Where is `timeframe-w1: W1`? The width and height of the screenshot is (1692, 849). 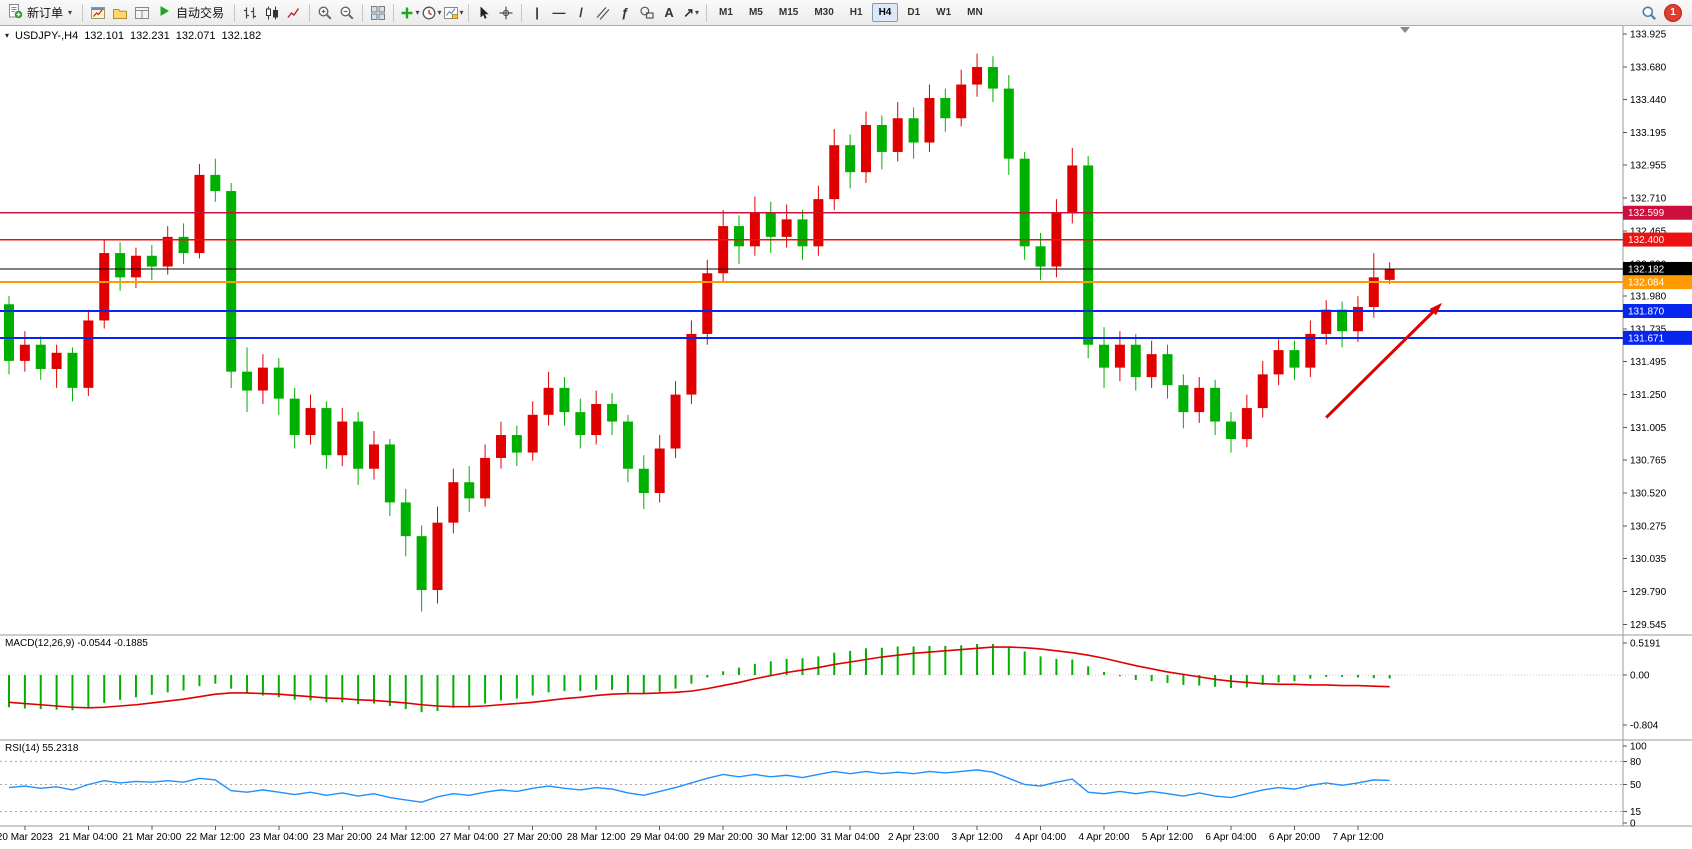
timeframe-w1: W1 is located at coordinates (944, 12).